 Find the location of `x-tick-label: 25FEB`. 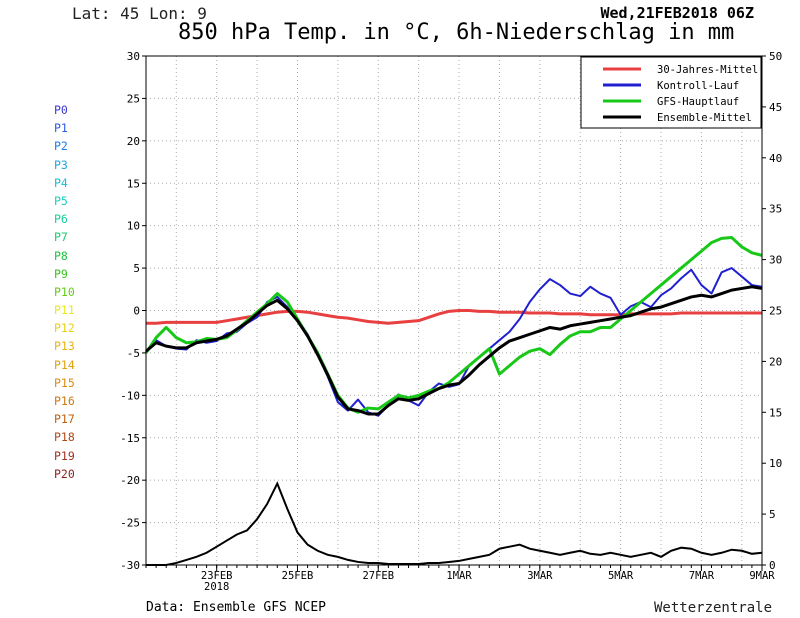

x-tick-label: 25FEB is located at coordinates (298, 576).